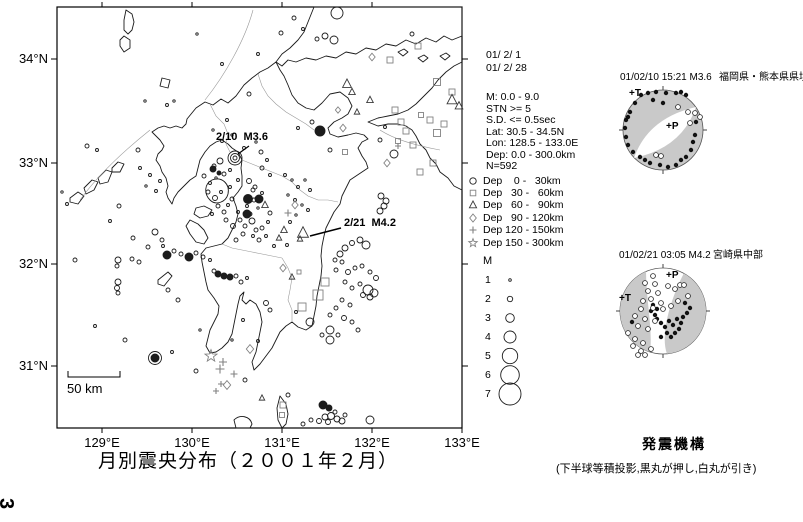  What do you see at coordinates (510, 340) in the screenshot?
I see `magnitude-legend: 1 2 3 4 5 6 7` at bounding box center [510, 340].